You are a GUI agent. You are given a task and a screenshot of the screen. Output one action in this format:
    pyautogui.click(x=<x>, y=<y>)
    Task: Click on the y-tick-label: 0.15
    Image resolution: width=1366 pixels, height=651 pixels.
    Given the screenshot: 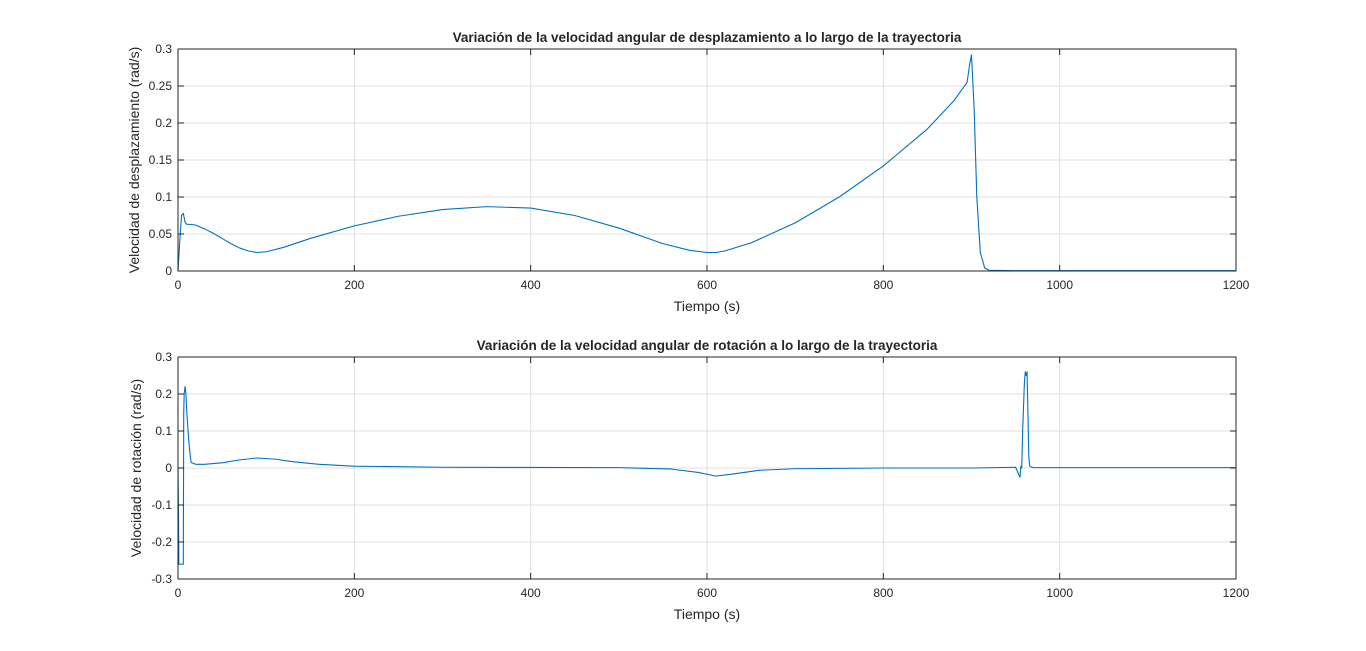 What is the action you would take?
    pyautogui.click(x=161, y=160)
    